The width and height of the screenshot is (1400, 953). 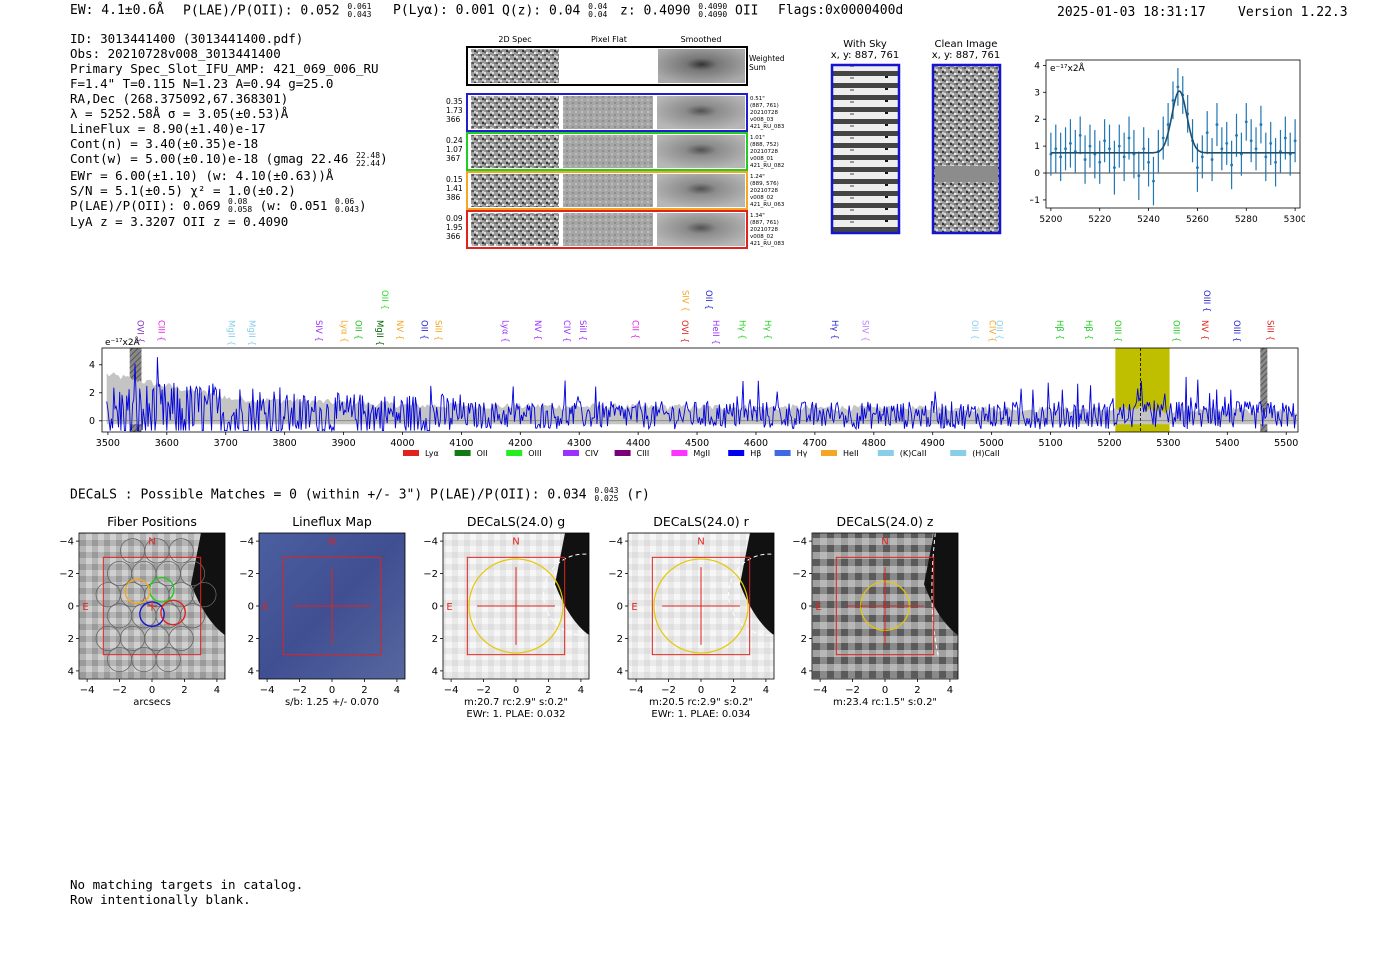 What do you see at coordinates (985, 453) in the screenshot?
I see `spectrum-legend-label: (H)CaII` at bounding box center [985, 453].